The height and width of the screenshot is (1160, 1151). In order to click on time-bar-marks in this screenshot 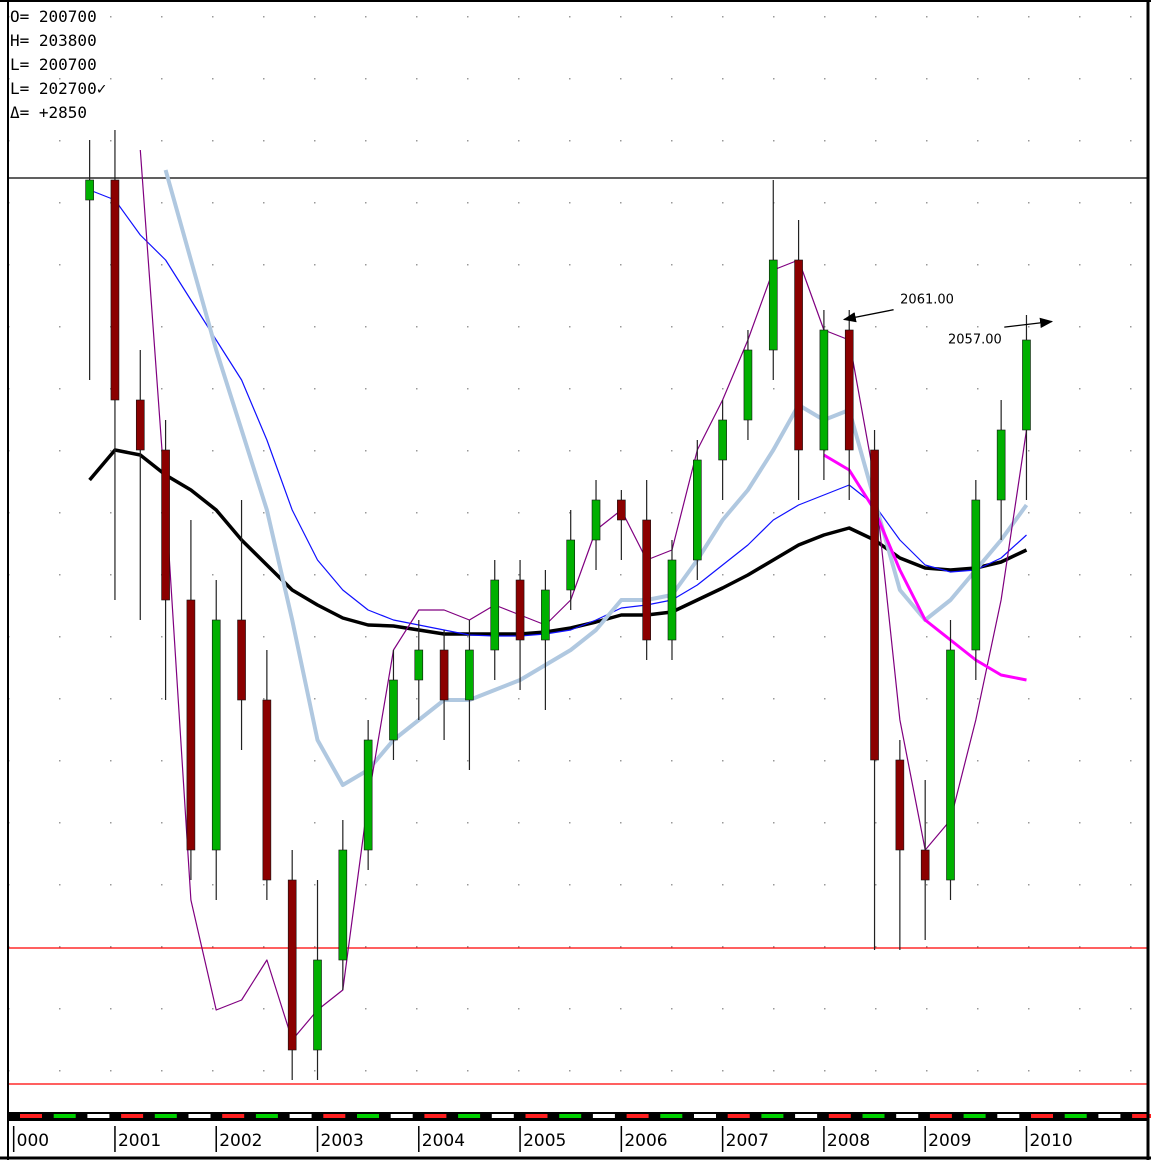, I will do `click(585, 1116)`.